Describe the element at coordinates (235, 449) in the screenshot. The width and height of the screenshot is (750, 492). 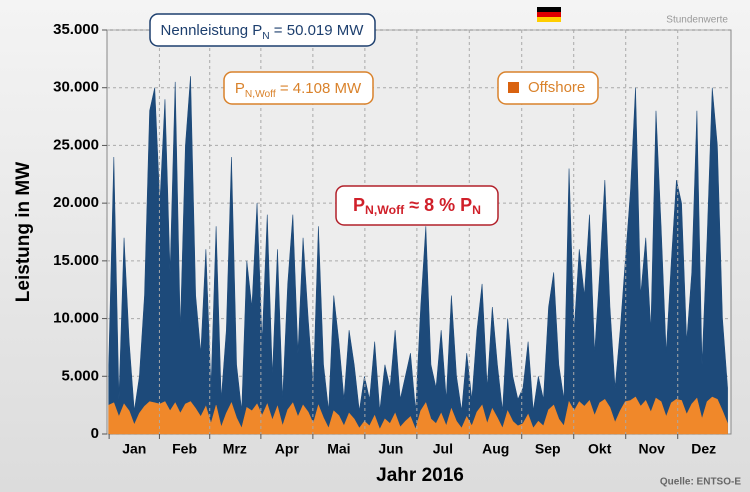
I see `x-tick-label: Mrz` at that location.